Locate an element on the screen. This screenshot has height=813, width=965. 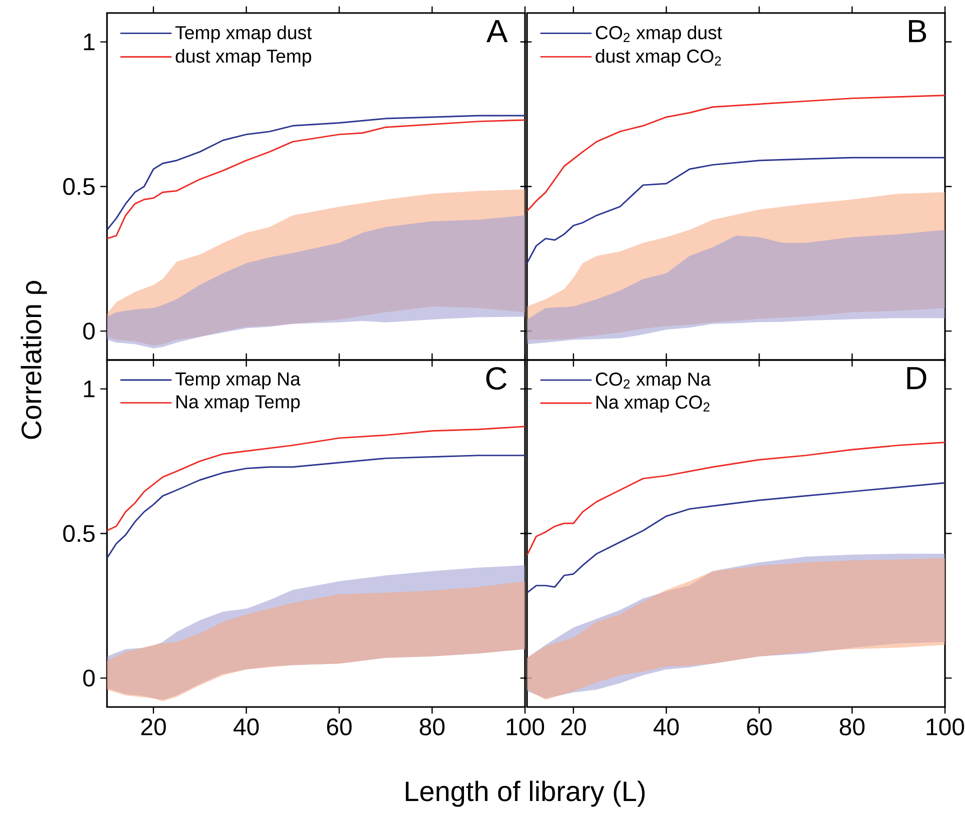
legend-label: Temp xmap Na is located at coordinates (237, 381).